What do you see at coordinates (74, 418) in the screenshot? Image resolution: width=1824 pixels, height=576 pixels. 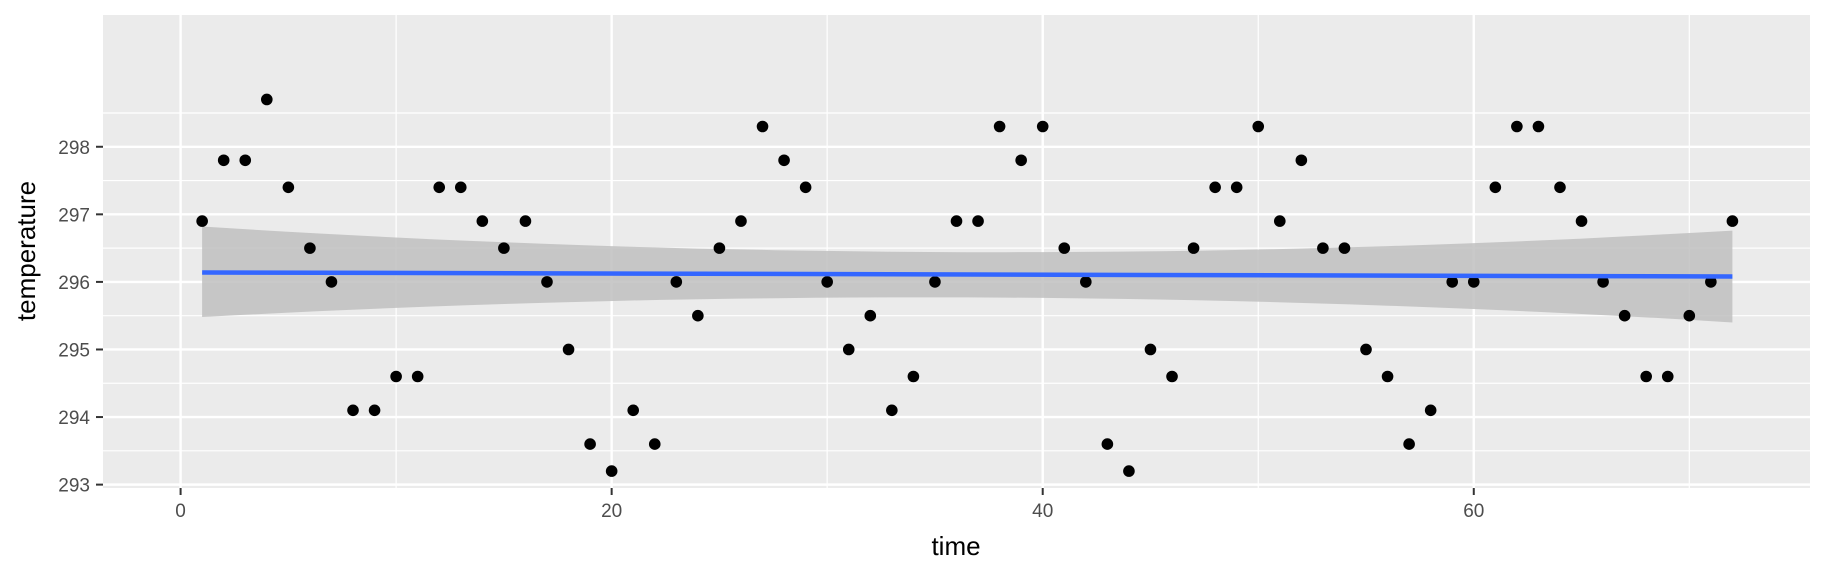 I see `y-tick-label: 294` at bounding box center [74, 418].